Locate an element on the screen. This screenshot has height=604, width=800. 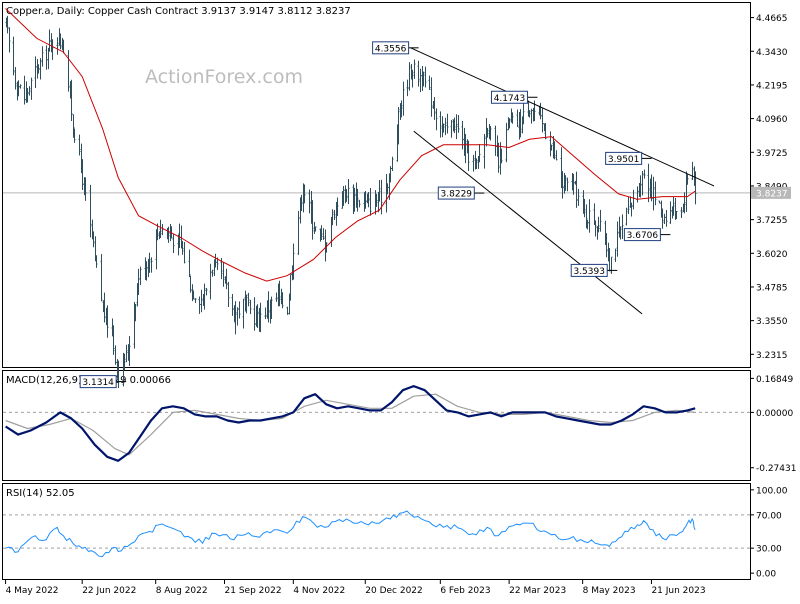
rsi-y-tick-label: 100.00 is located at coordinates (772, 491).